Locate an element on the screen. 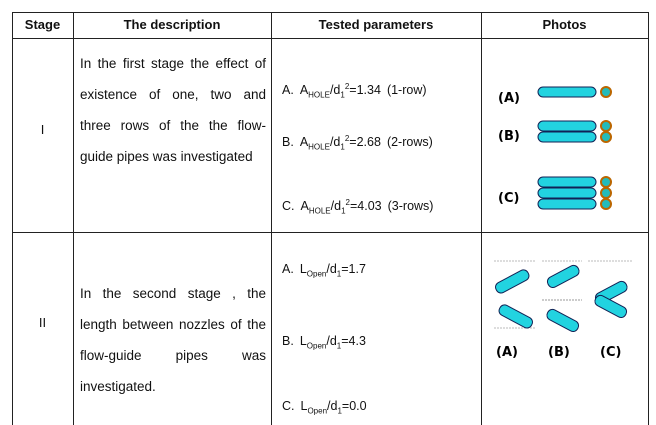  parameter-note: (3-rows) is located at coordinates (410, 206).